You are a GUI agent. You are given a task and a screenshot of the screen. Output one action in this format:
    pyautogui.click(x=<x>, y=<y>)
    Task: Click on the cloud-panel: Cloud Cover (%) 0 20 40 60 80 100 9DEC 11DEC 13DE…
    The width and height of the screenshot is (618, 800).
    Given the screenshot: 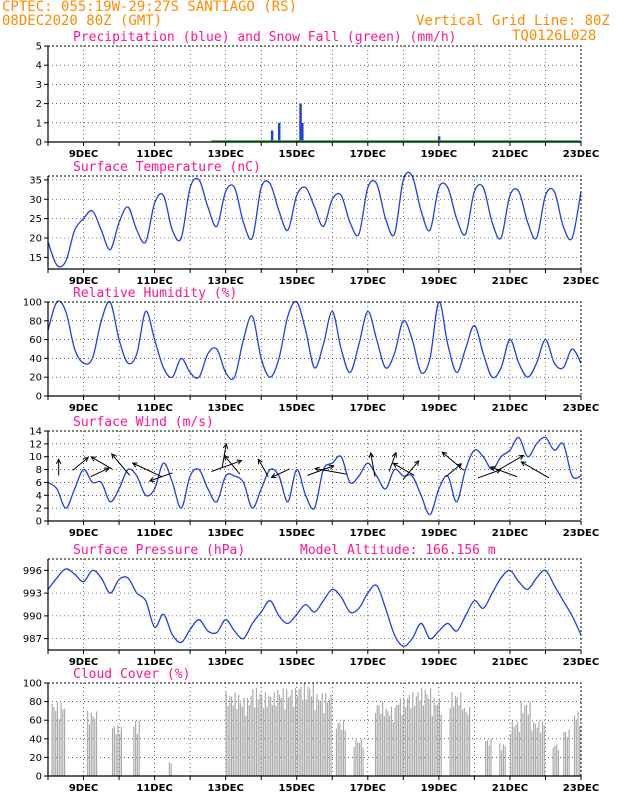 What is the action you would take?
    pyautogui.click(x=311, y=730)
    